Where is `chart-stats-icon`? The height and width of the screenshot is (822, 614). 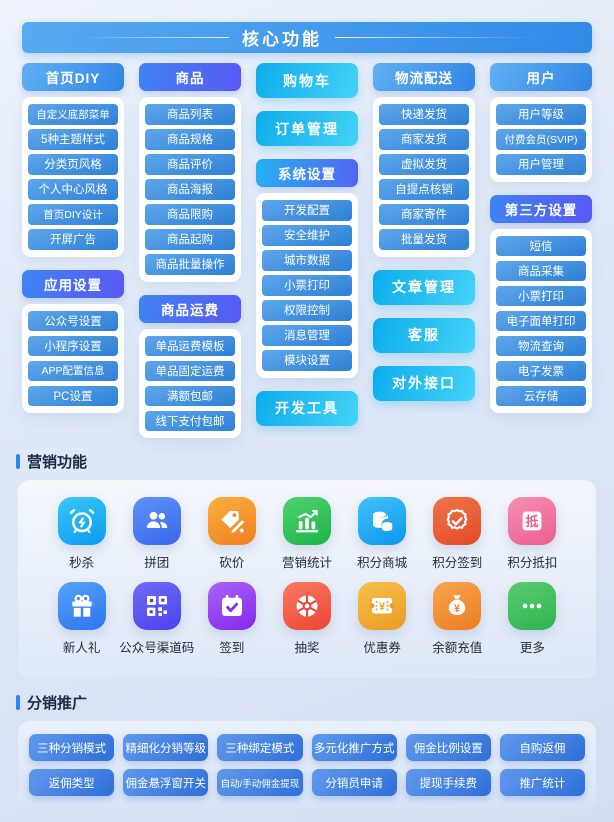
chart-stats-icon is located at coordinates (307, 521).